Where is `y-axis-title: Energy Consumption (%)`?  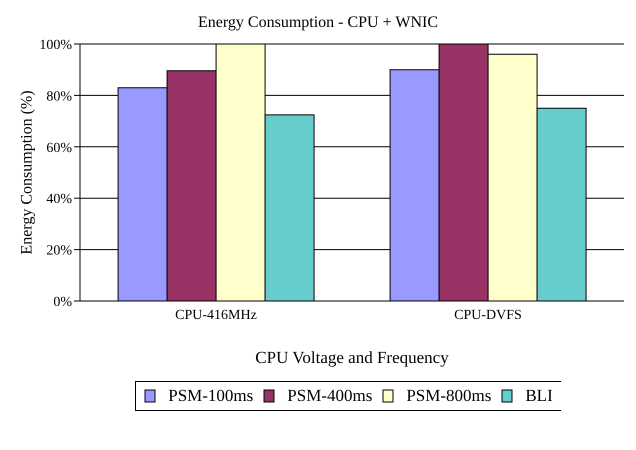
y-axis-title: Energy Consumption (%) is located at coordinates (27, 172).